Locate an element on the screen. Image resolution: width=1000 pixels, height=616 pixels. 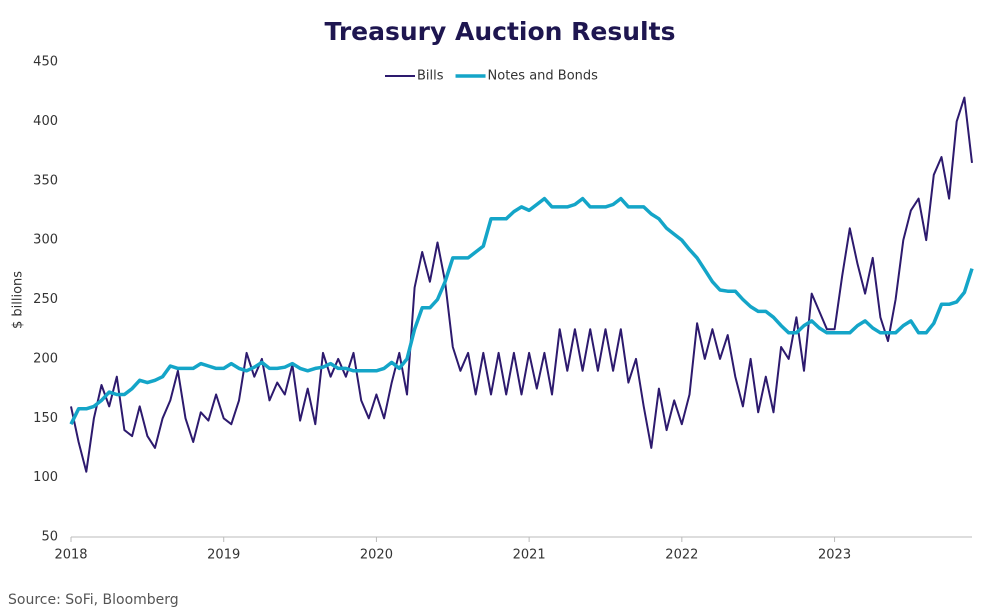
legend-label: Bills is located at coordinates (430, 76).